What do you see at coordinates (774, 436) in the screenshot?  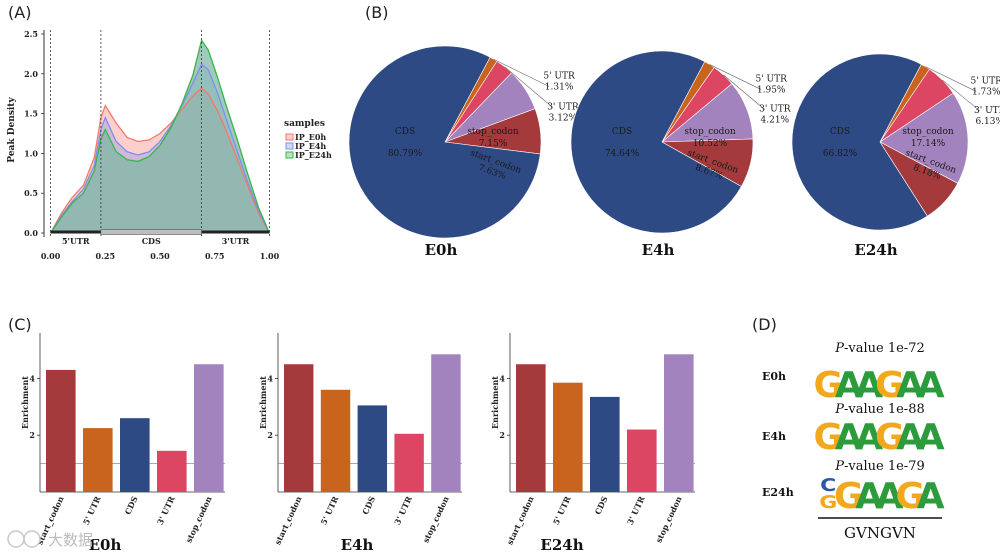 I see `motif-sample-label: E4h` at bounding box center [774, 436].